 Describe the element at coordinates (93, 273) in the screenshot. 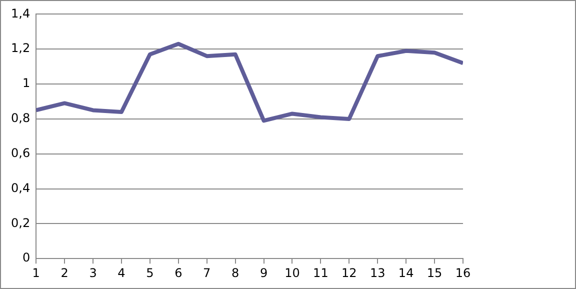

I see `x-tick-label: 3` at that location.